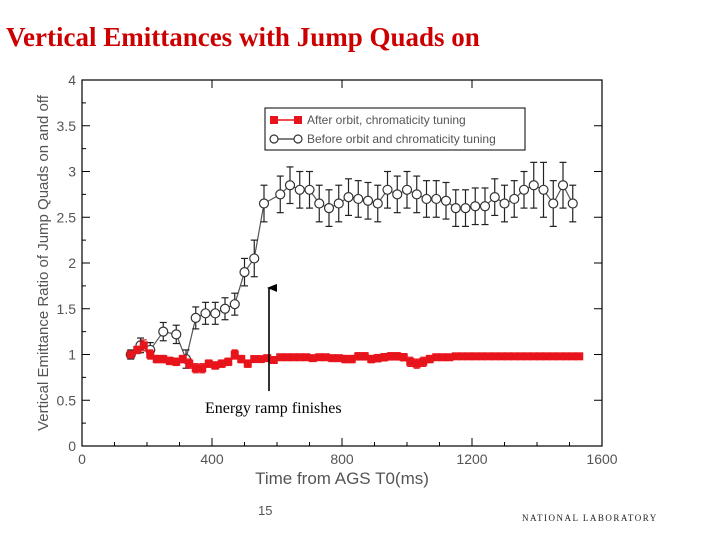 The image size is (720, 540). Describe the element at coordinates (273, 350) in the screenshot. I see `annotation: Energy ramp finishes` at that location.